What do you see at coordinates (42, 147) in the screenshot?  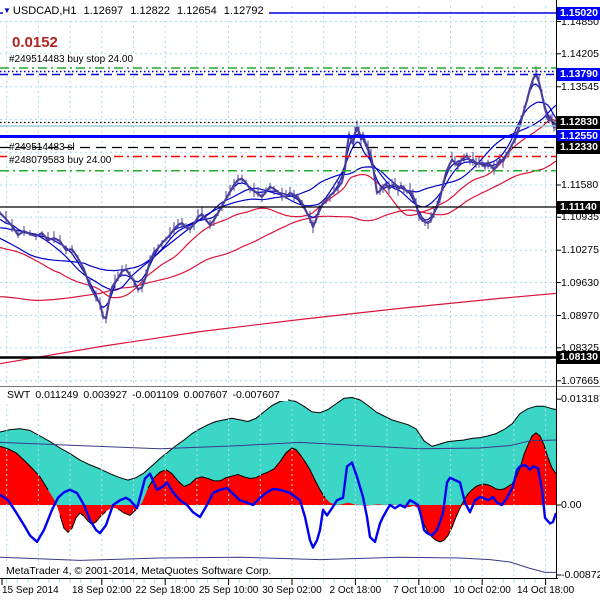 I see `order-annotation-sl: #249514483 sl` at bounding box center [42, 147].